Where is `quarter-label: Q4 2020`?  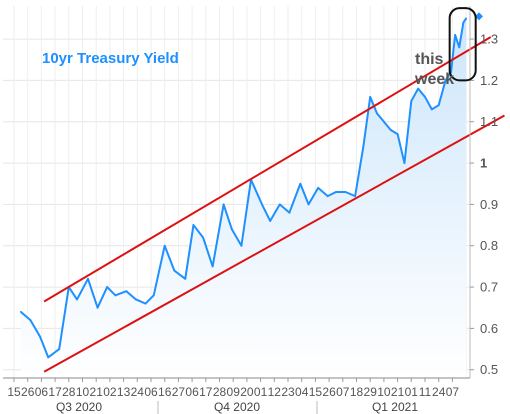
quarter-label: Q4 2020 is located at coordinates (237, 407).